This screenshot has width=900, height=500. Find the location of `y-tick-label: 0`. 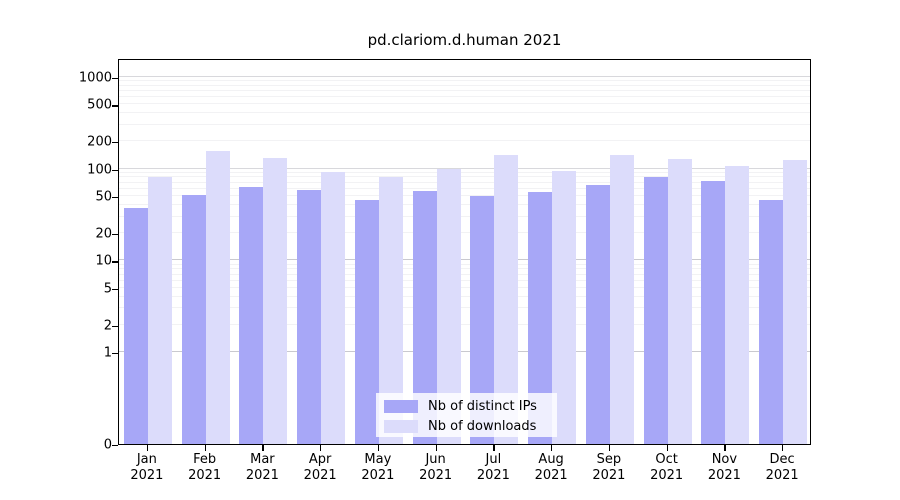

y-tick-label: 0 is located at coordinates (107, 445).